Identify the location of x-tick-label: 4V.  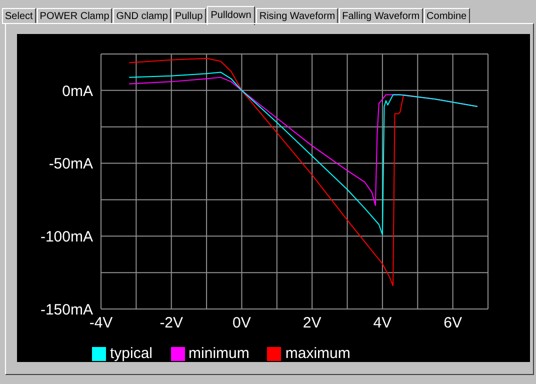
(382, 323).